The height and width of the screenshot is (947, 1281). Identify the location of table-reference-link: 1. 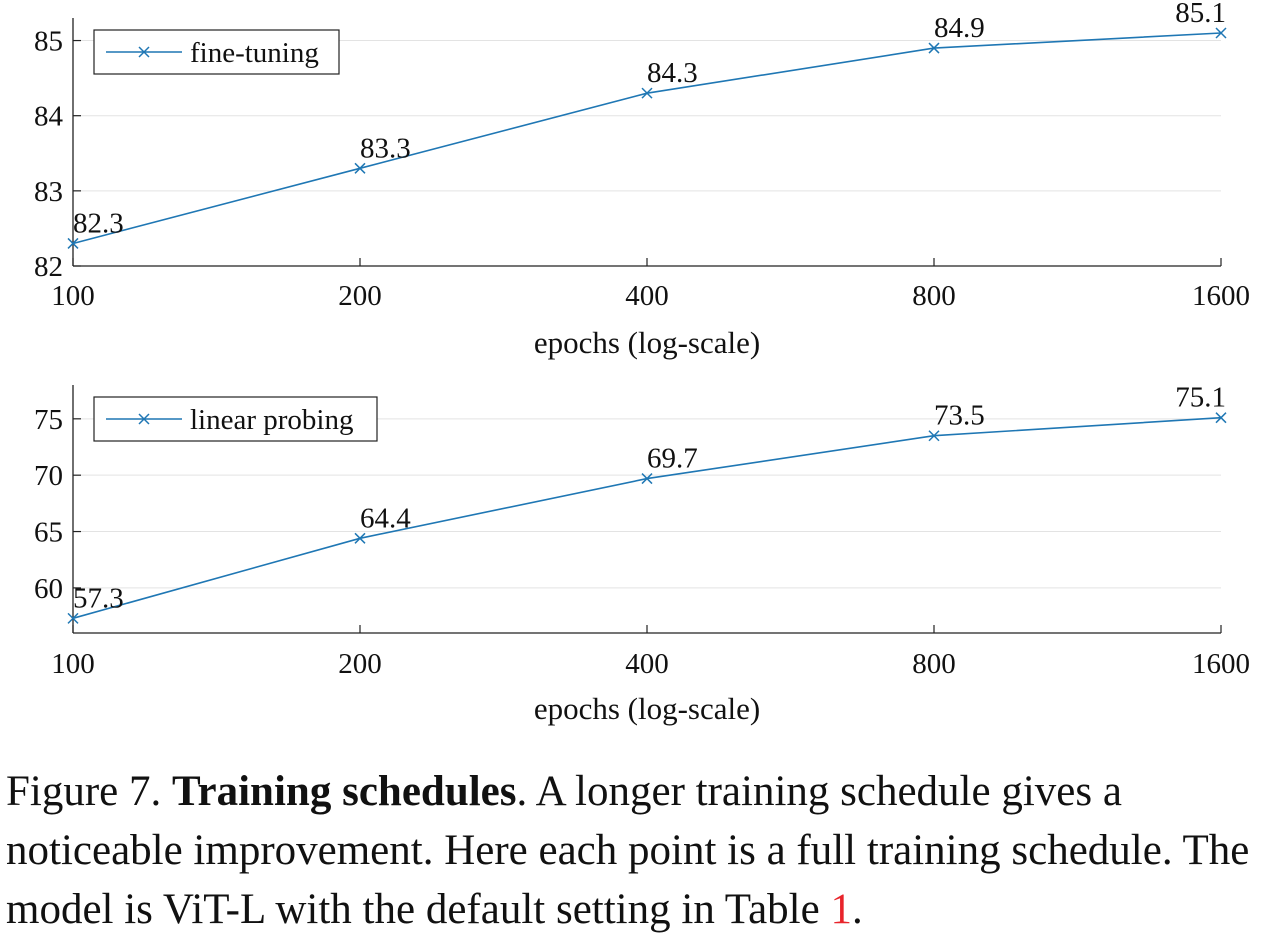
(841, 909).